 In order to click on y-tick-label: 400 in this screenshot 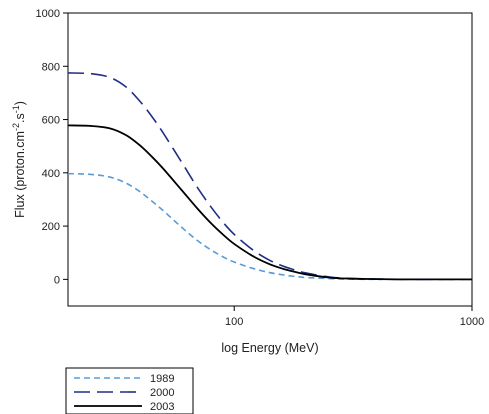, I will do `click(51, 174)`.